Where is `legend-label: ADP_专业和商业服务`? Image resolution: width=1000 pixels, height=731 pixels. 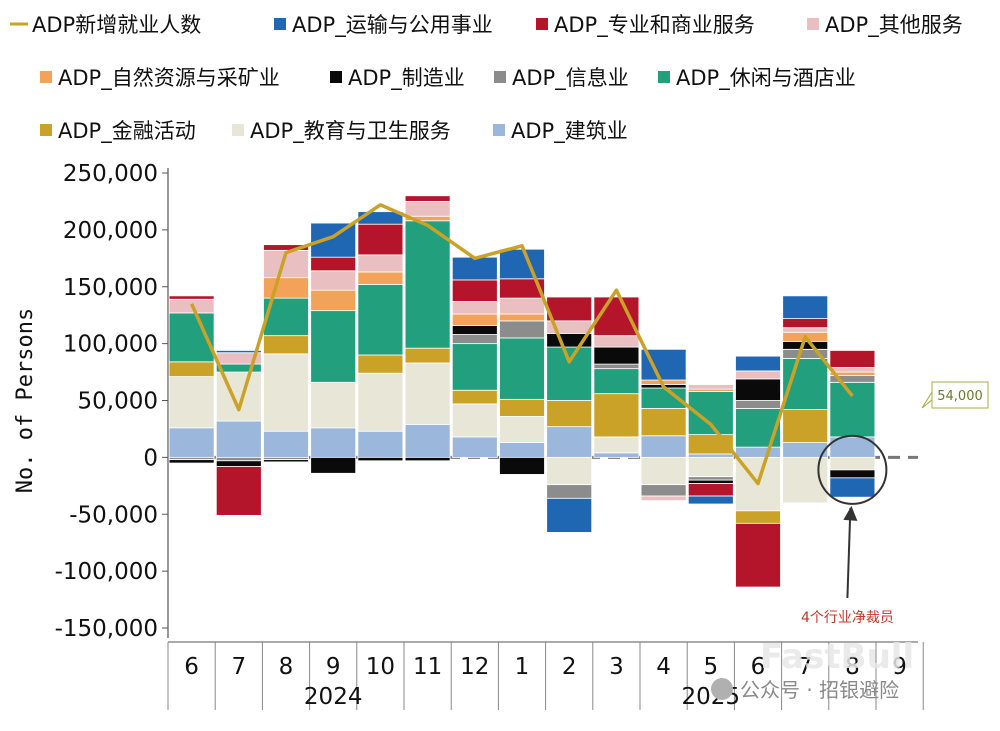 legend-label: ADP_专业和商业服务 is located at coordinates (654, 25).